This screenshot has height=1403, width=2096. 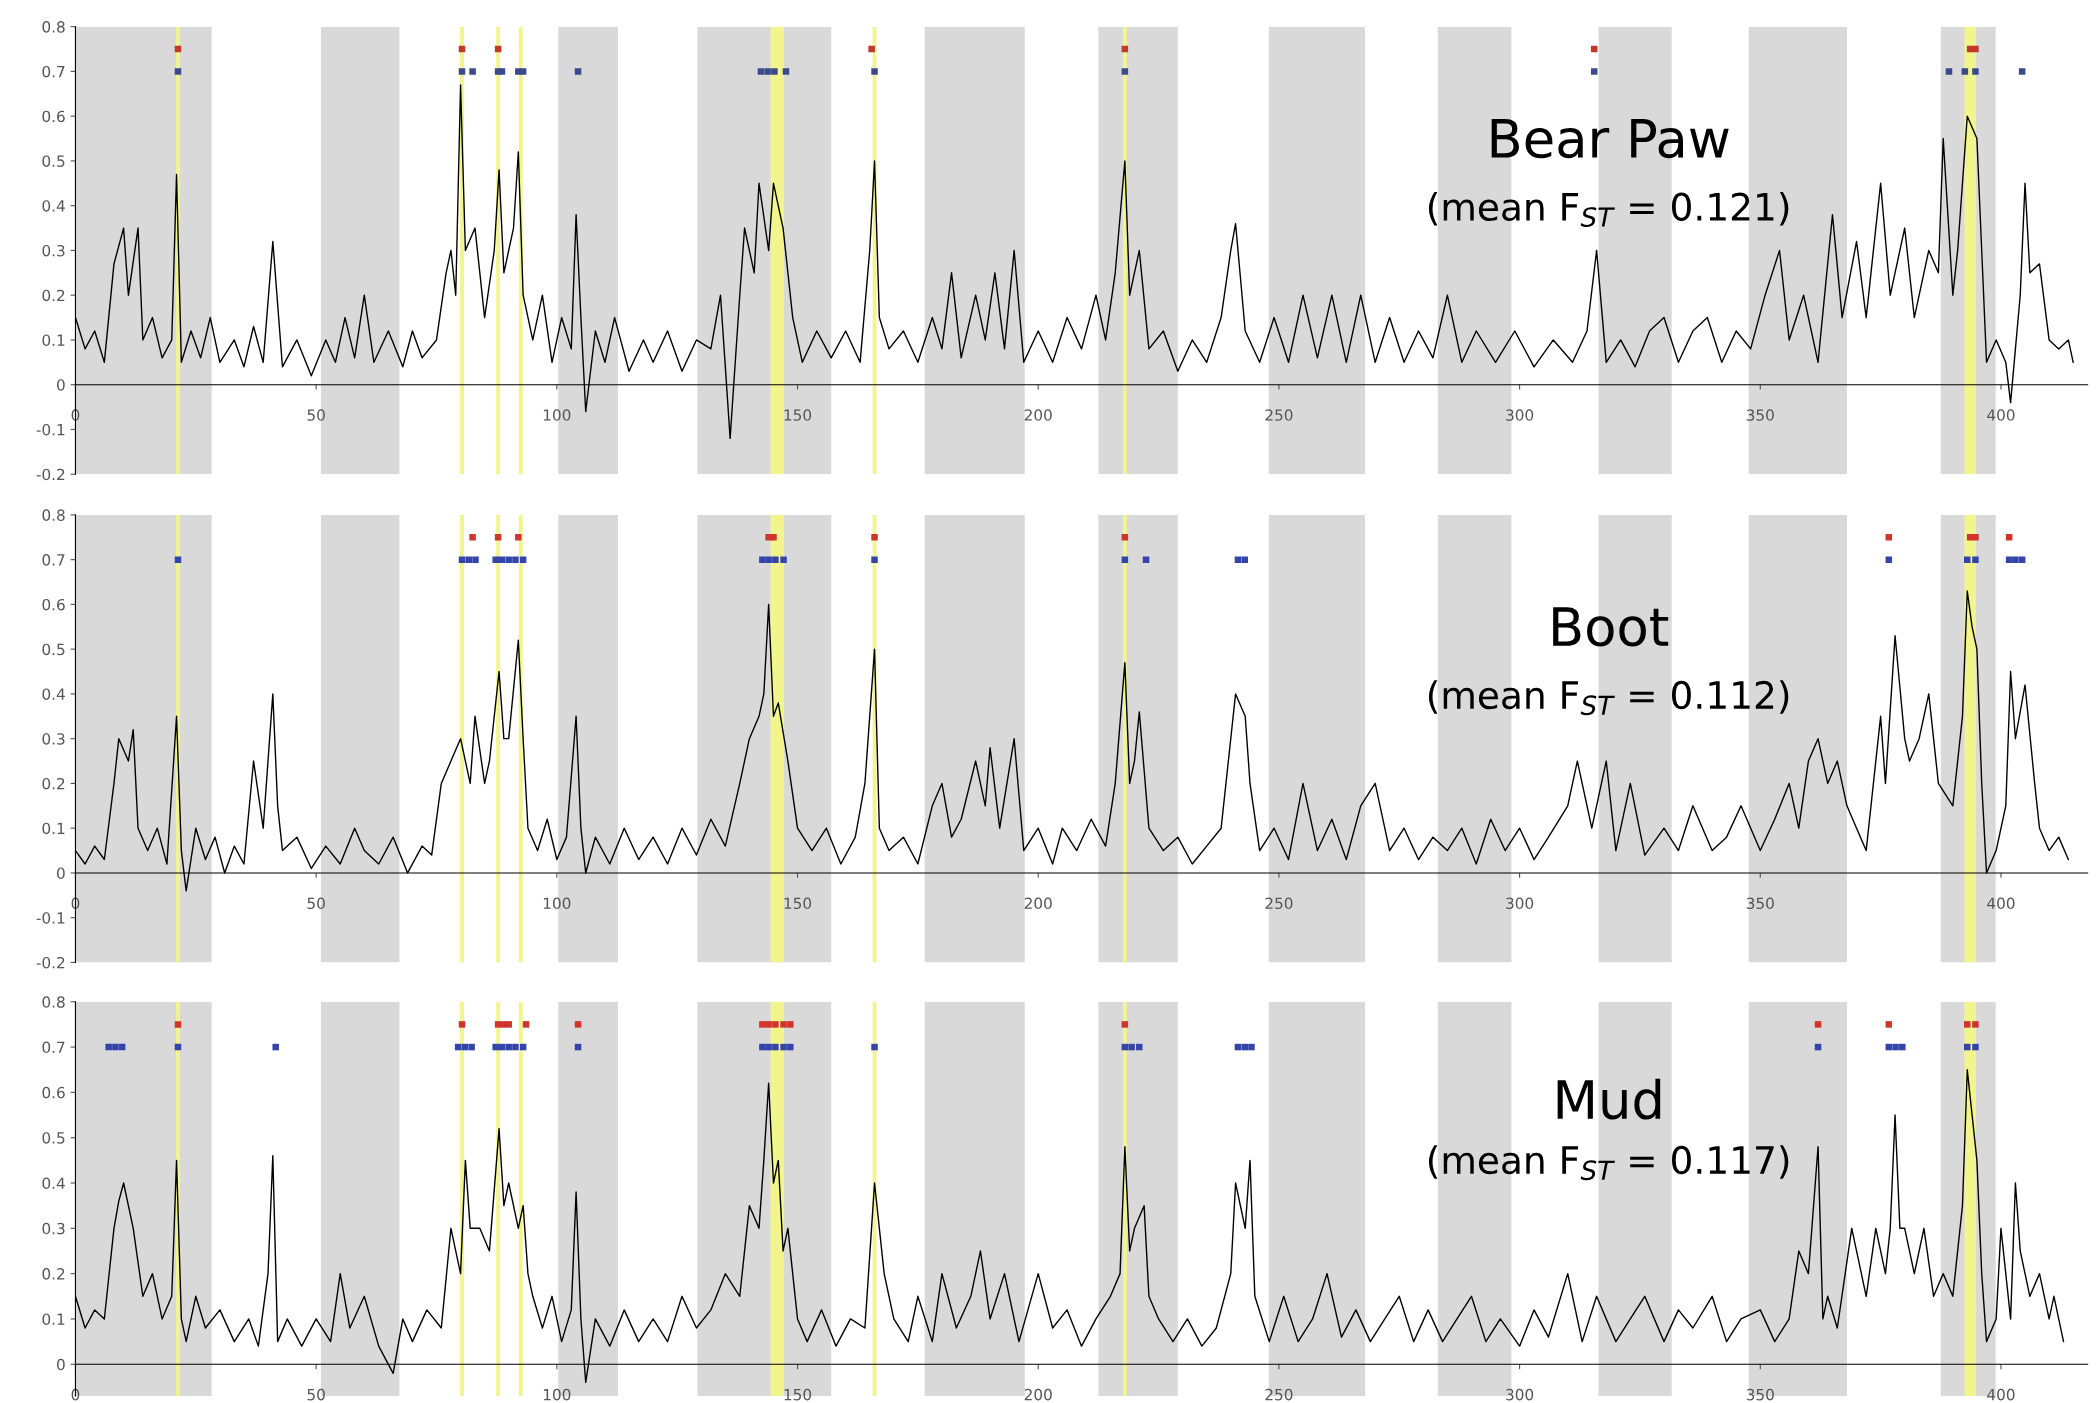 I want to click on annotation: (mean F$_{ST}$ = 0.121), so click(x=1608, y=209).